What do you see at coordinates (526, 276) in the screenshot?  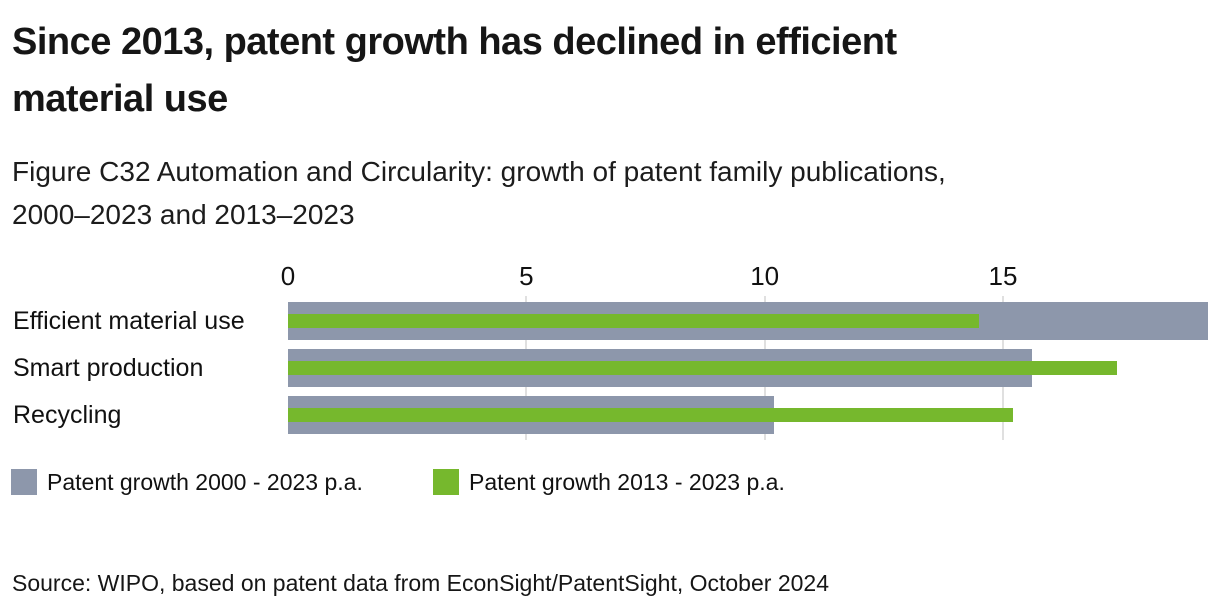 I see `x-tick-label: 5` at bounding box center [526, 276].